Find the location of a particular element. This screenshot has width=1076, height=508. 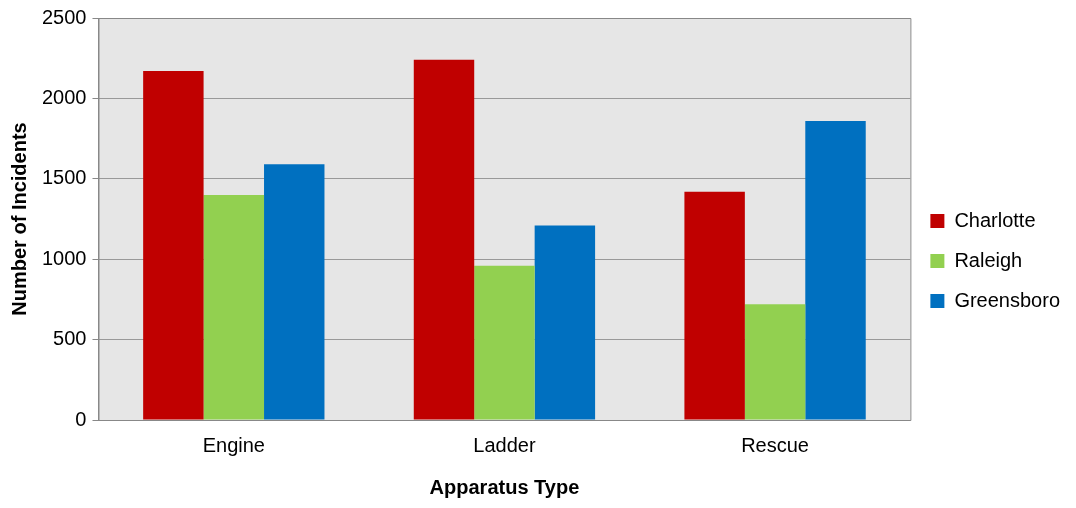

y-tick-label: 500 is located at coordinates (70, 338).